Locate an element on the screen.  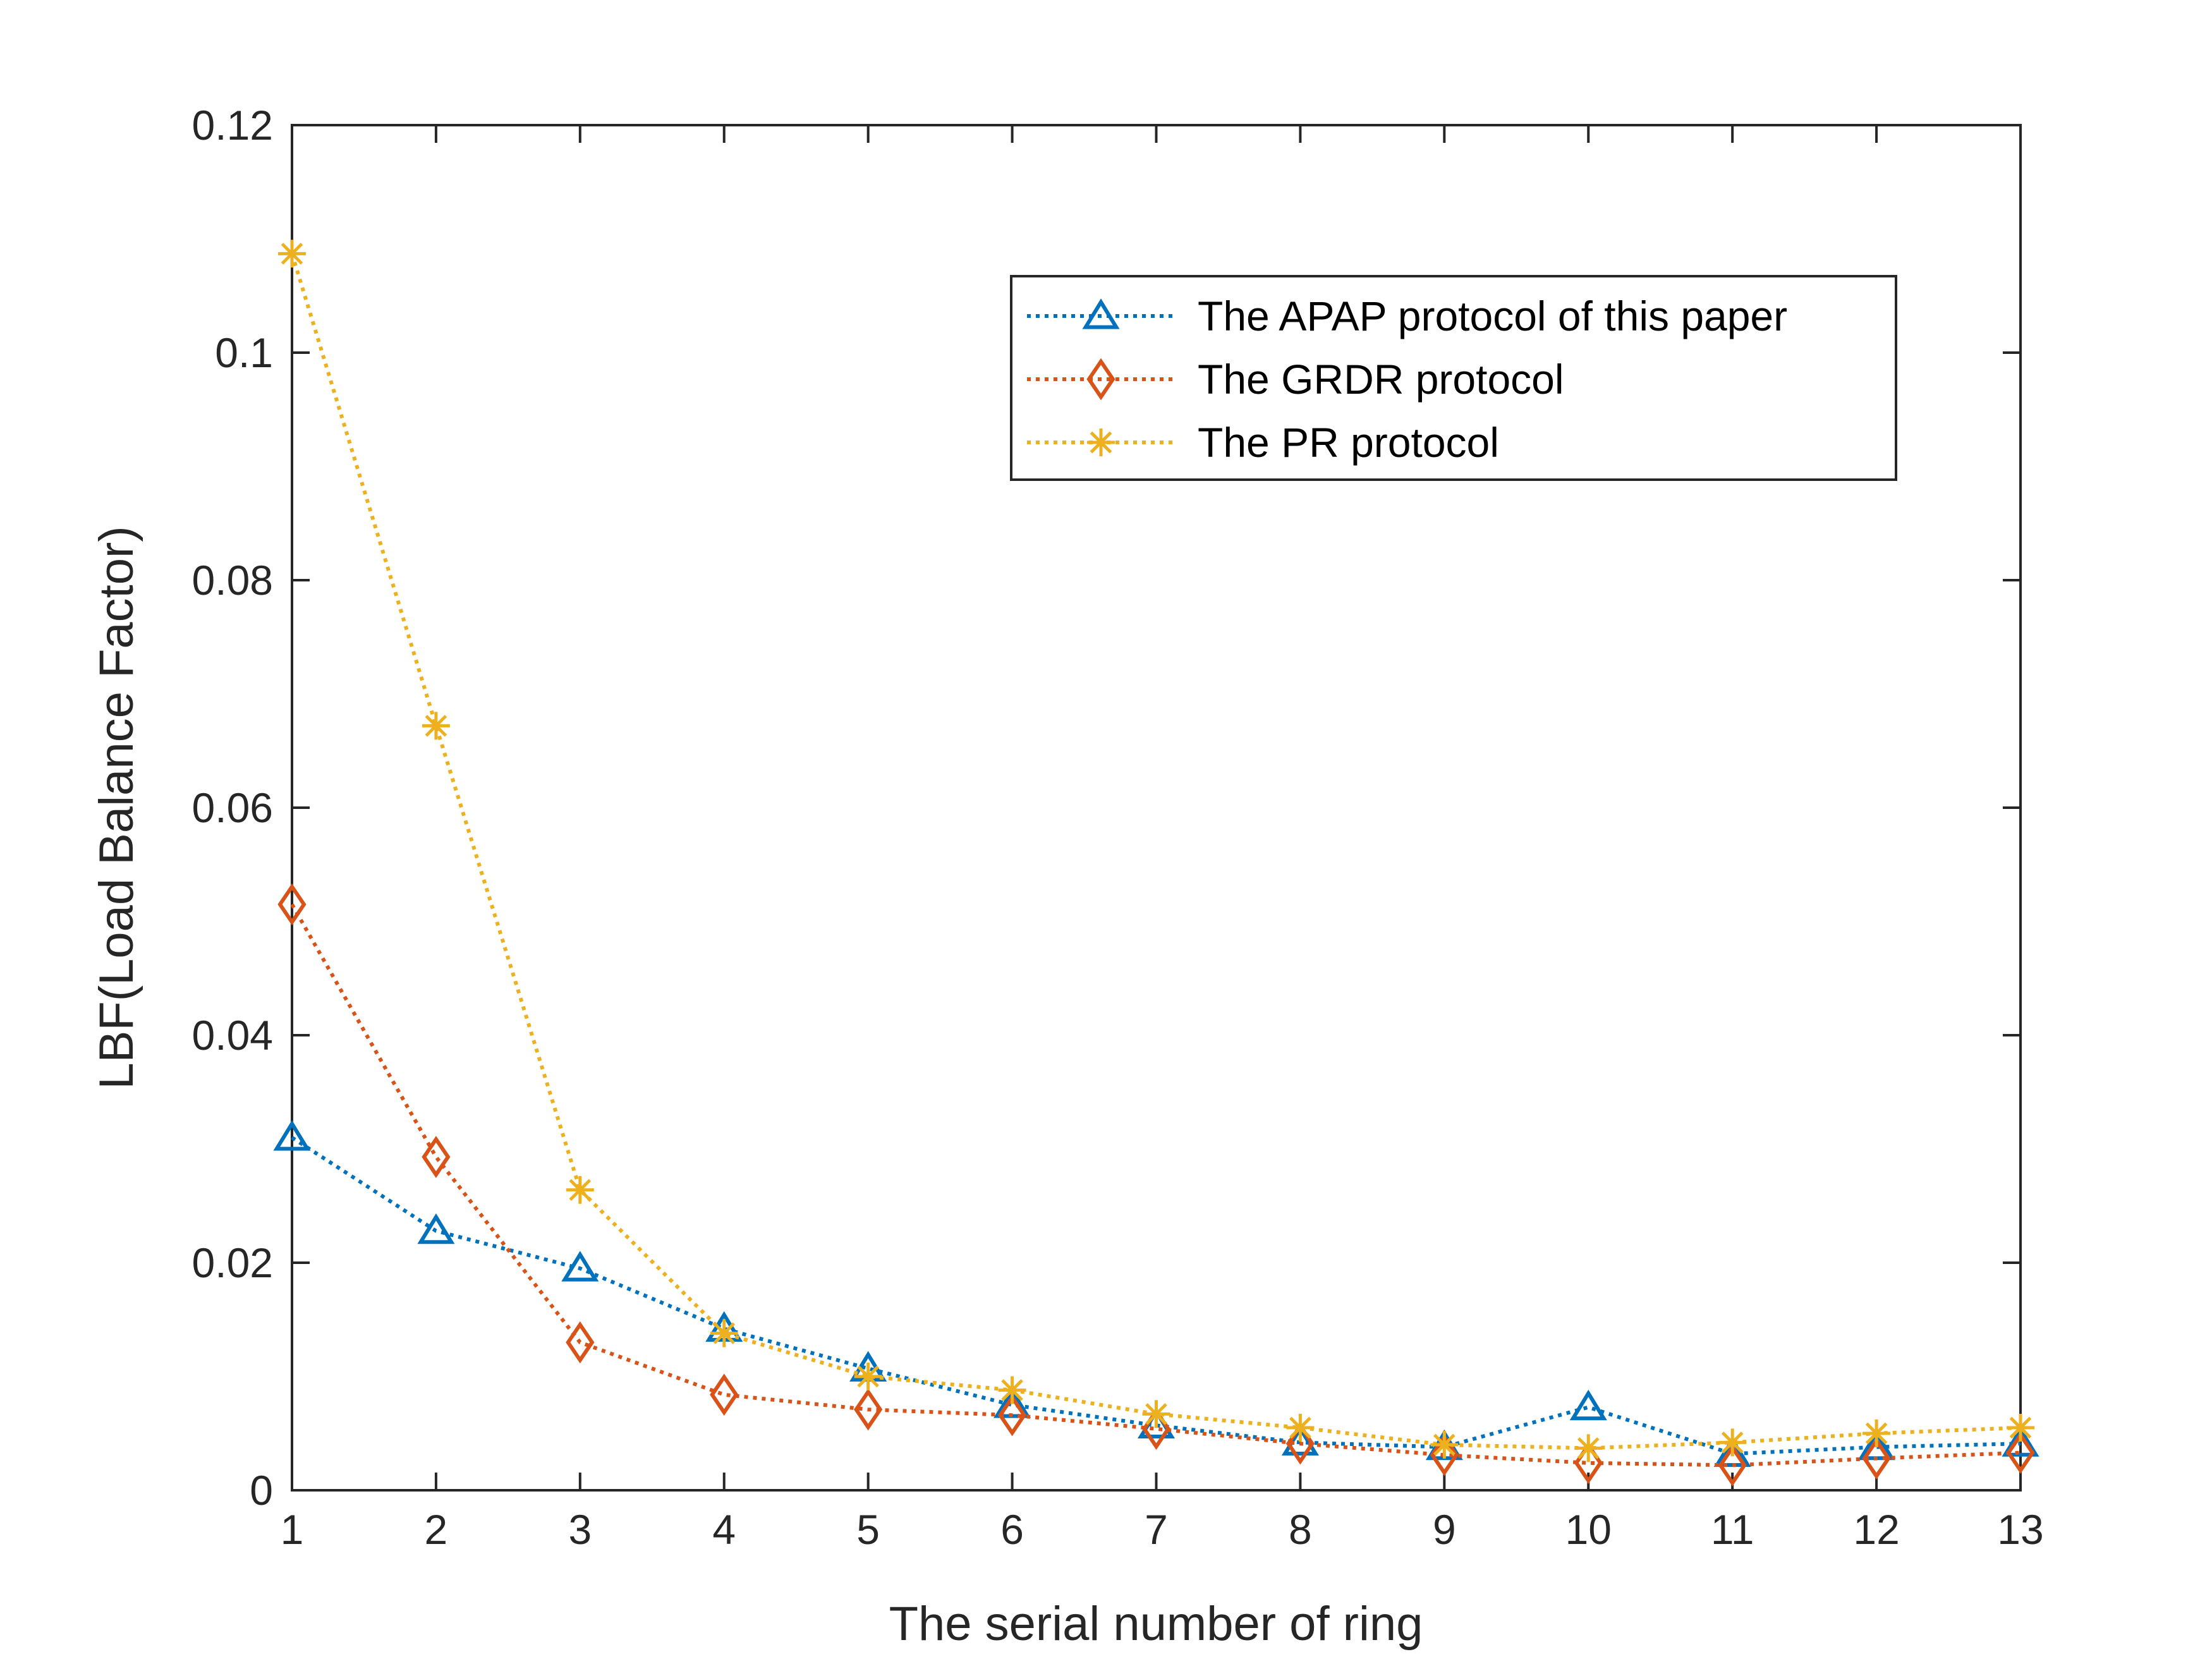
legend-box is located at coordinates (1453, 378).